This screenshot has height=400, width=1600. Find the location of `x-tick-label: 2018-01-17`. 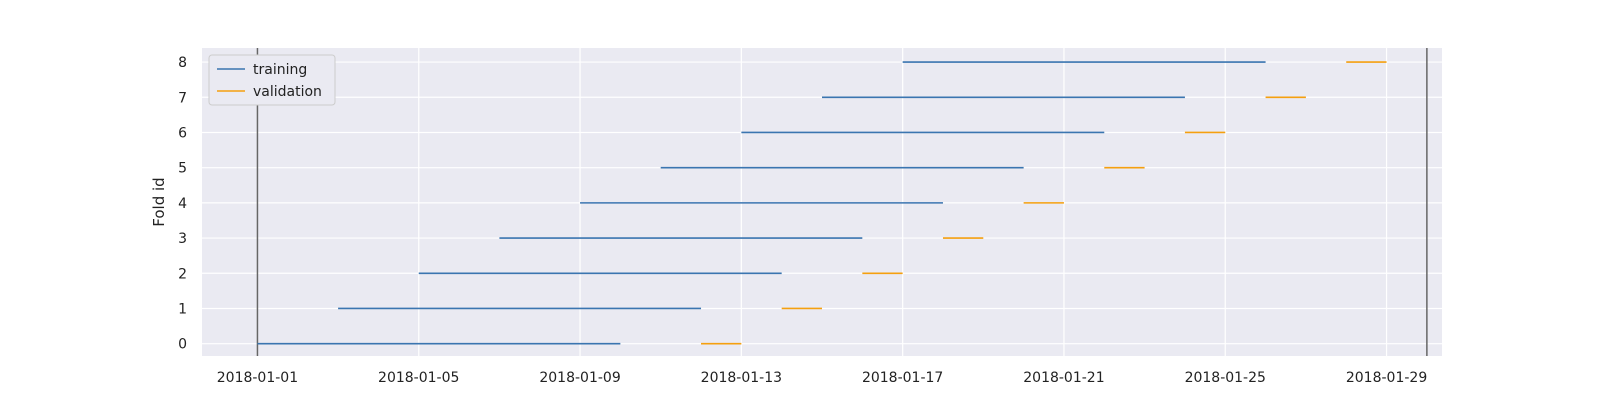

x-tick-label: 2018-01-17 is located at coordinates (902, 378).